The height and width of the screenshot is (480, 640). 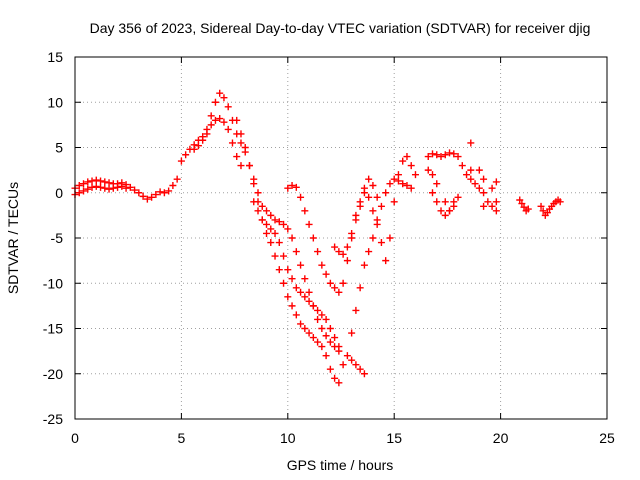 What do you see at coordinates (57, 238) in the screenshot?
I see `y-tick-label: -5` at bounding box center [57, 238].